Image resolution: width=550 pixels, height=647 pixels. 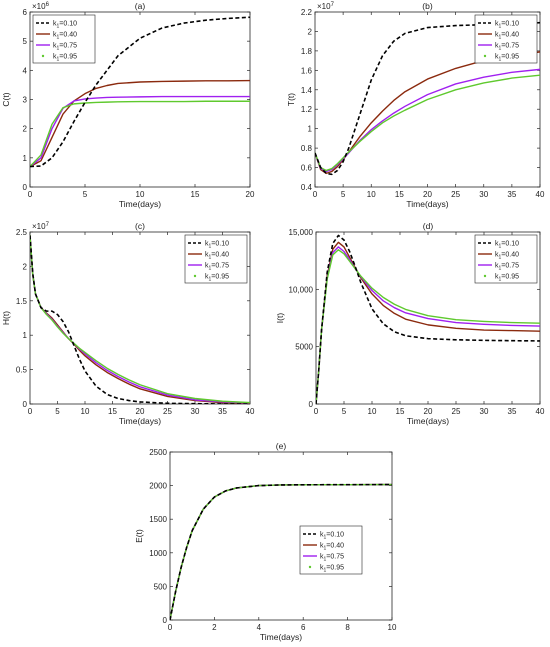 I want to click on y-tick-label: 2.5, so click(x=22, y=232).